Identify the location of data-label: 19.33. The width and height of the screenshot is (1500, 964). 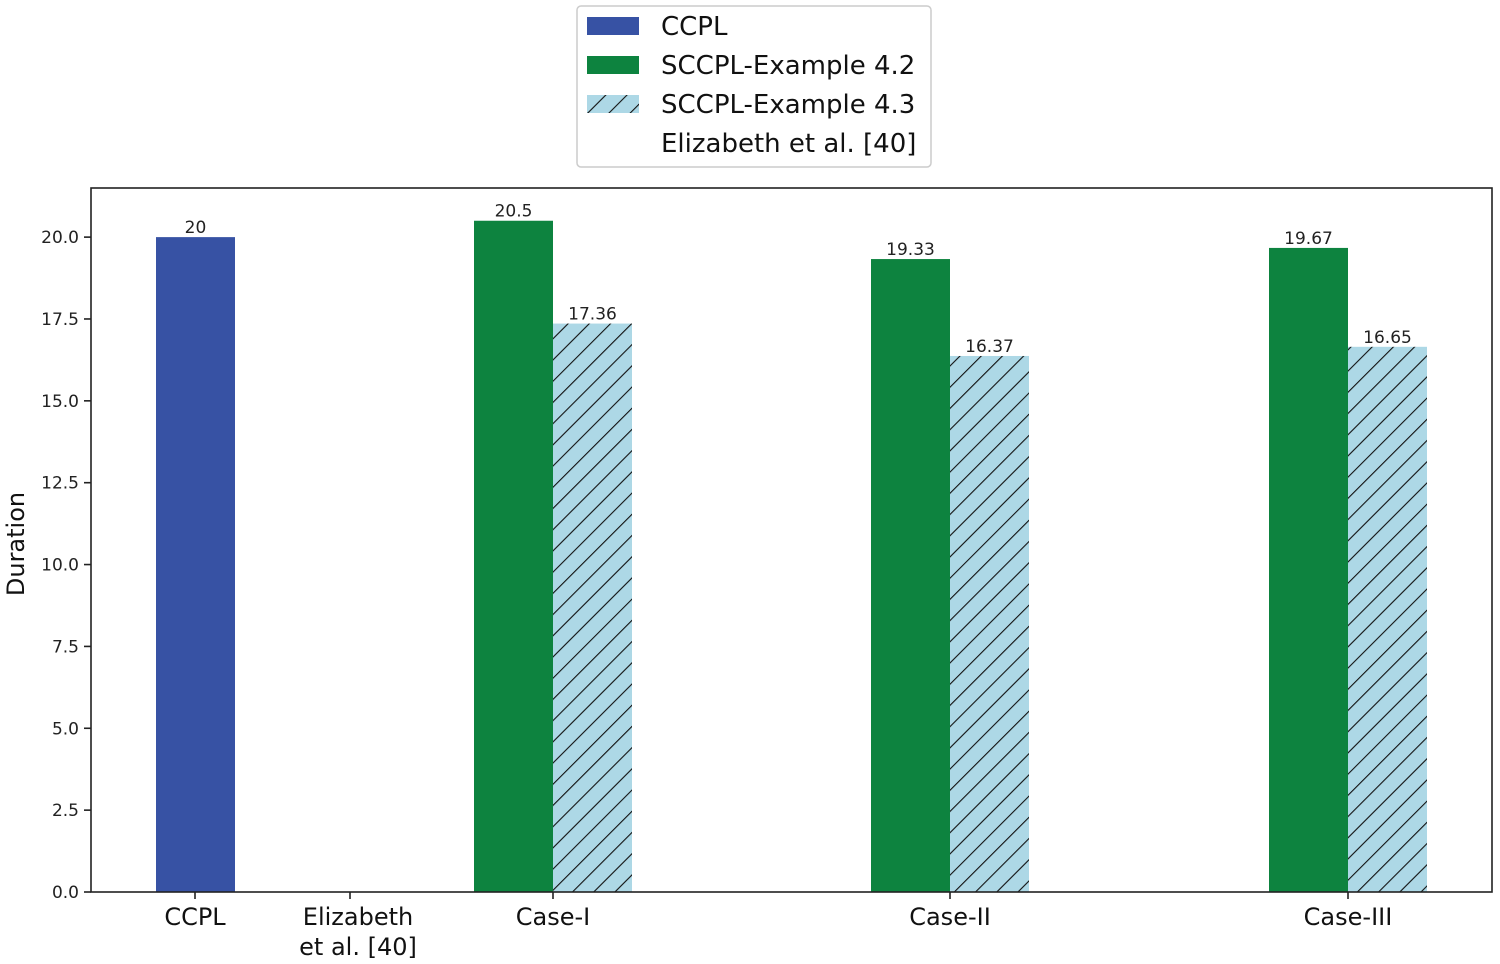
(910, 250).